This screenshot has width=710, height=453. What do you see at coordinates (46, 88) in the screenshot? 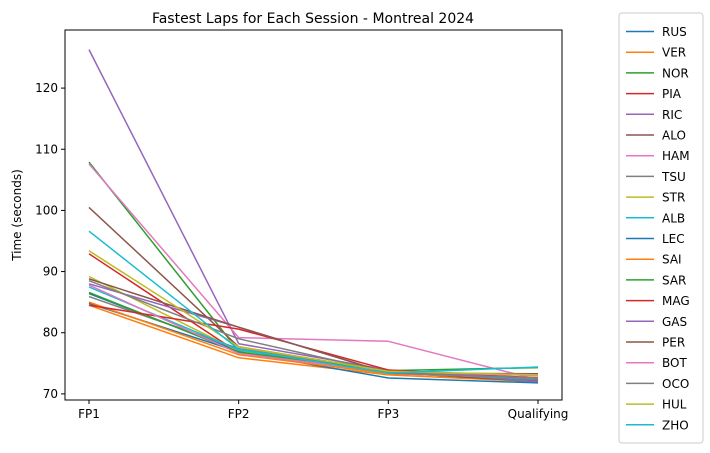
I see `y-tick-label: 120` at bounding box center [46, 88].